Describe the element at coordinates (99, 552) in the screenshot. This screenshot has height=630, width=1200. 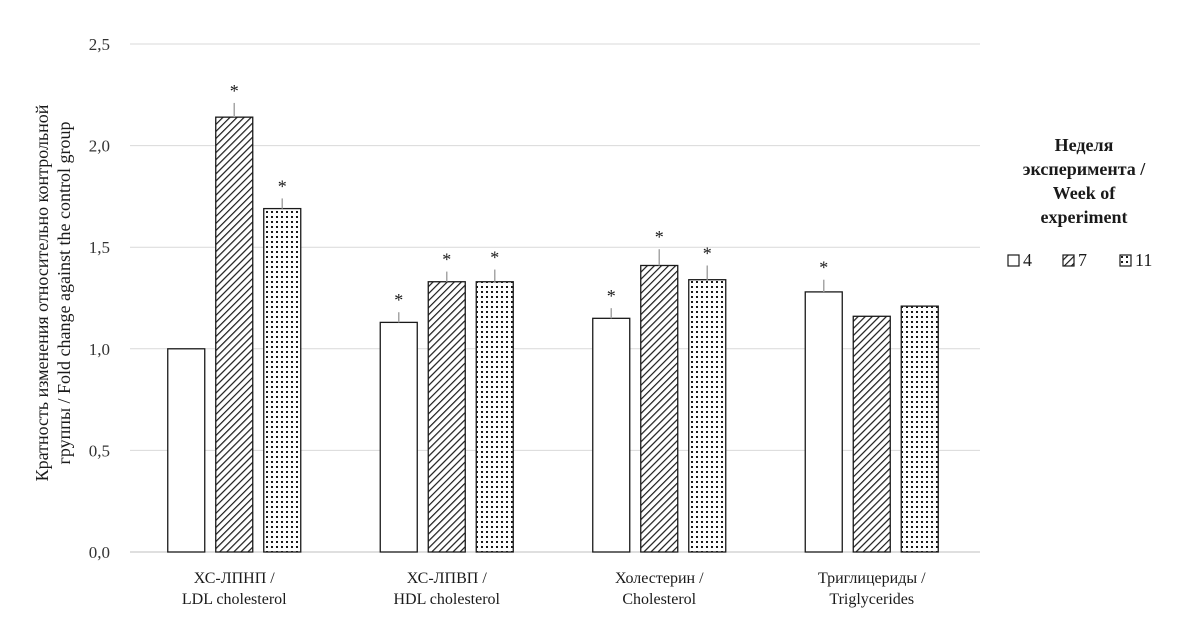
I see `y-tick-label: 0,0` at that location.